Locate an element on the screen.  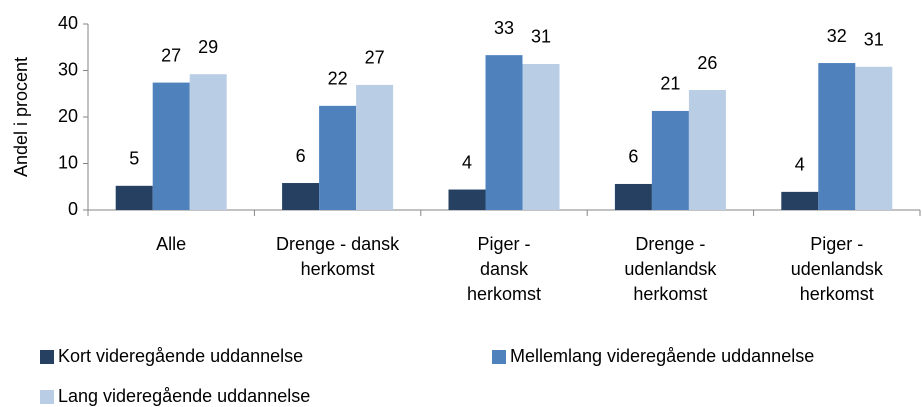
y-tick-label: 30 is located at coordinates (68, 69).